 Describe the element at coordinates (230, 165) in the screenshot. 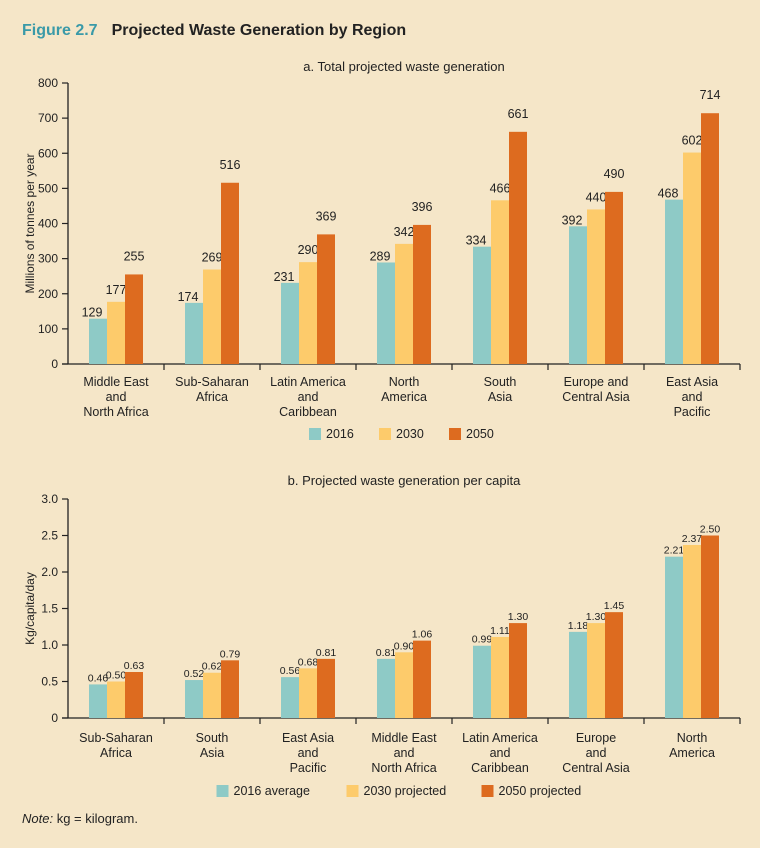

I see `data-label: 516` at that location.